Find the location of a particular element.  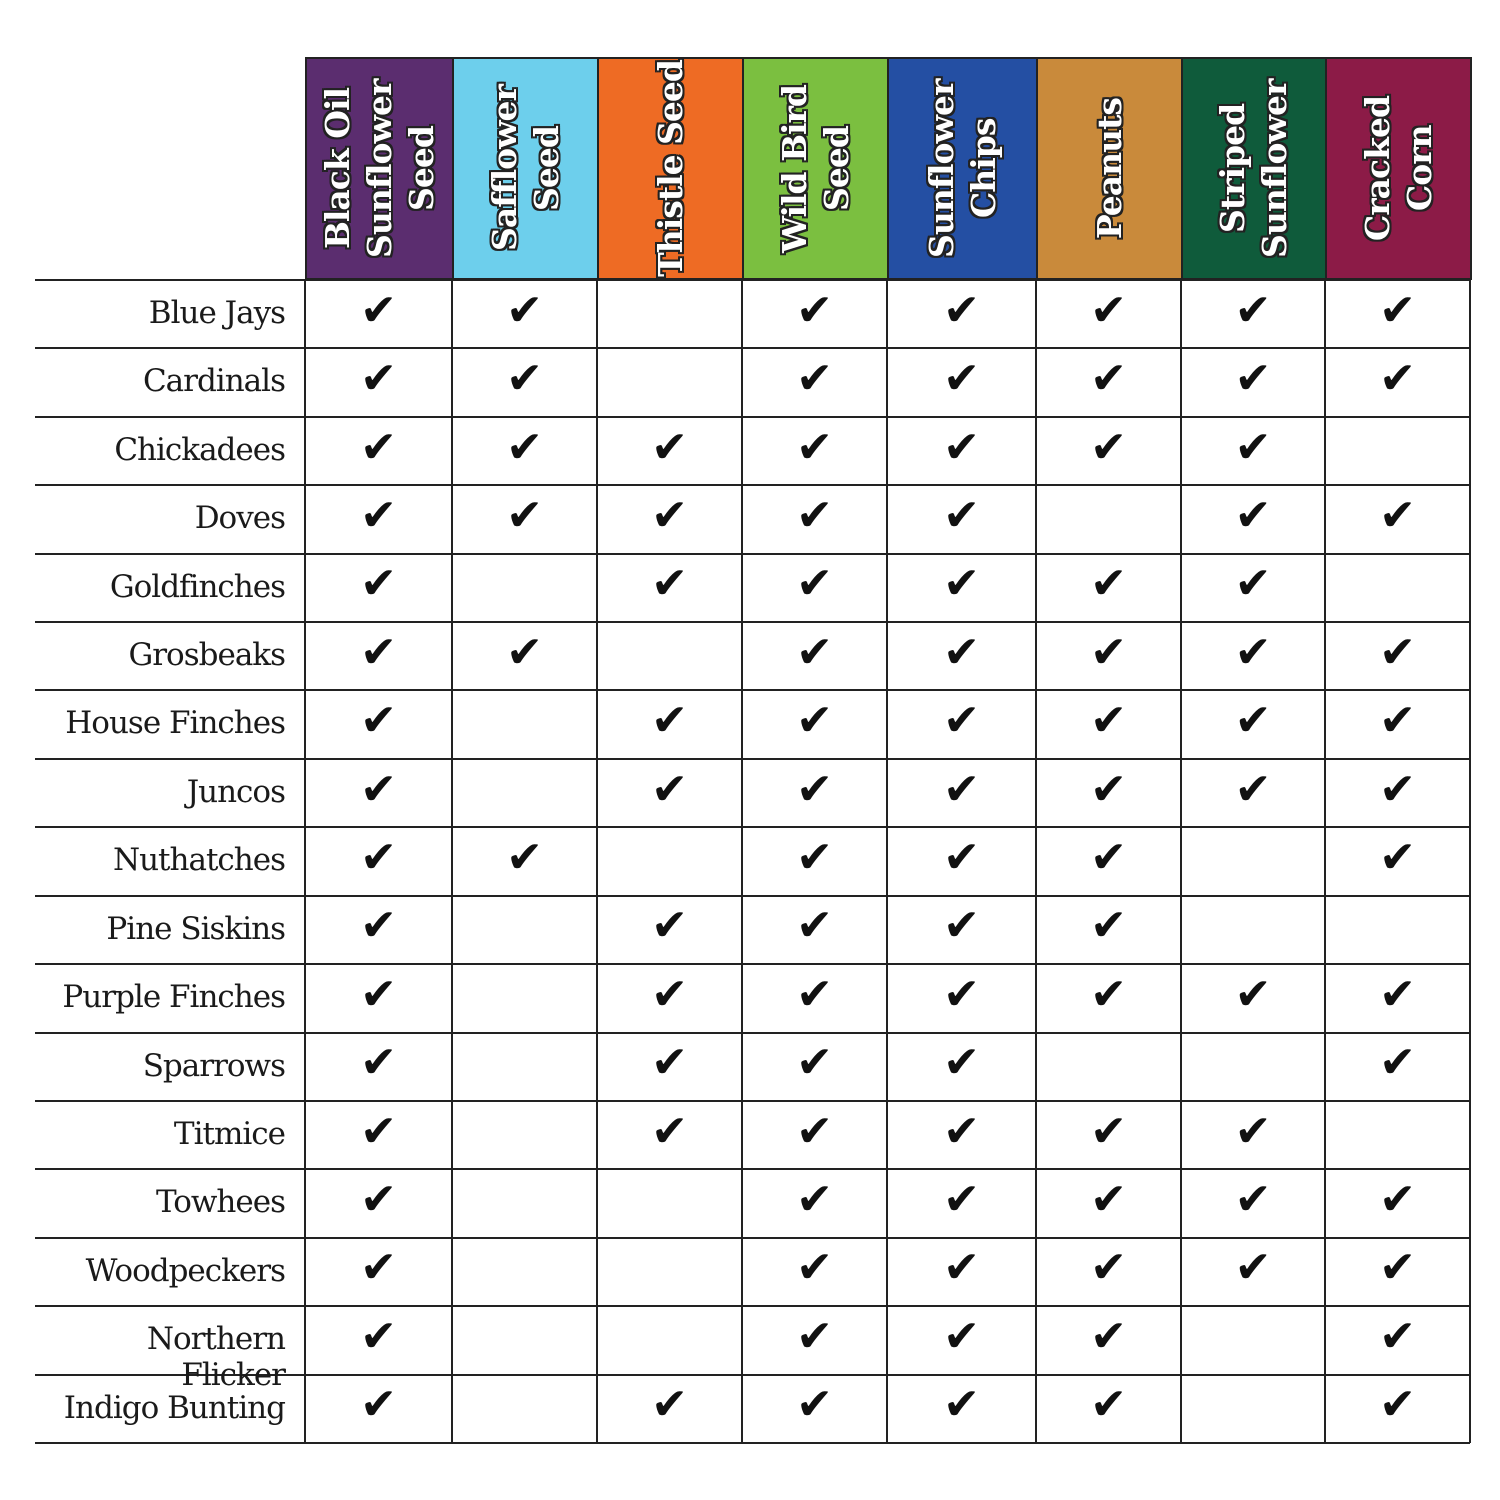

column-header-label: Cracked Corn is located at coordinates (1398, 168).